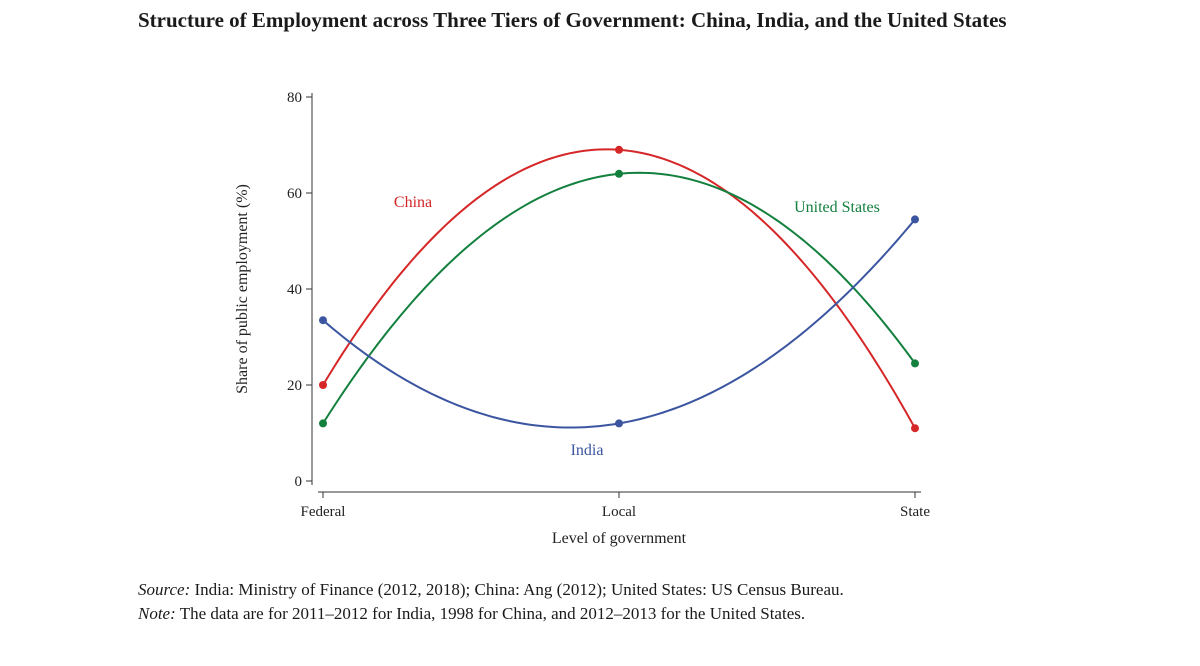 The image size is (1200, 666). I want to click on x-tick-label: Local, so click(619, 512).